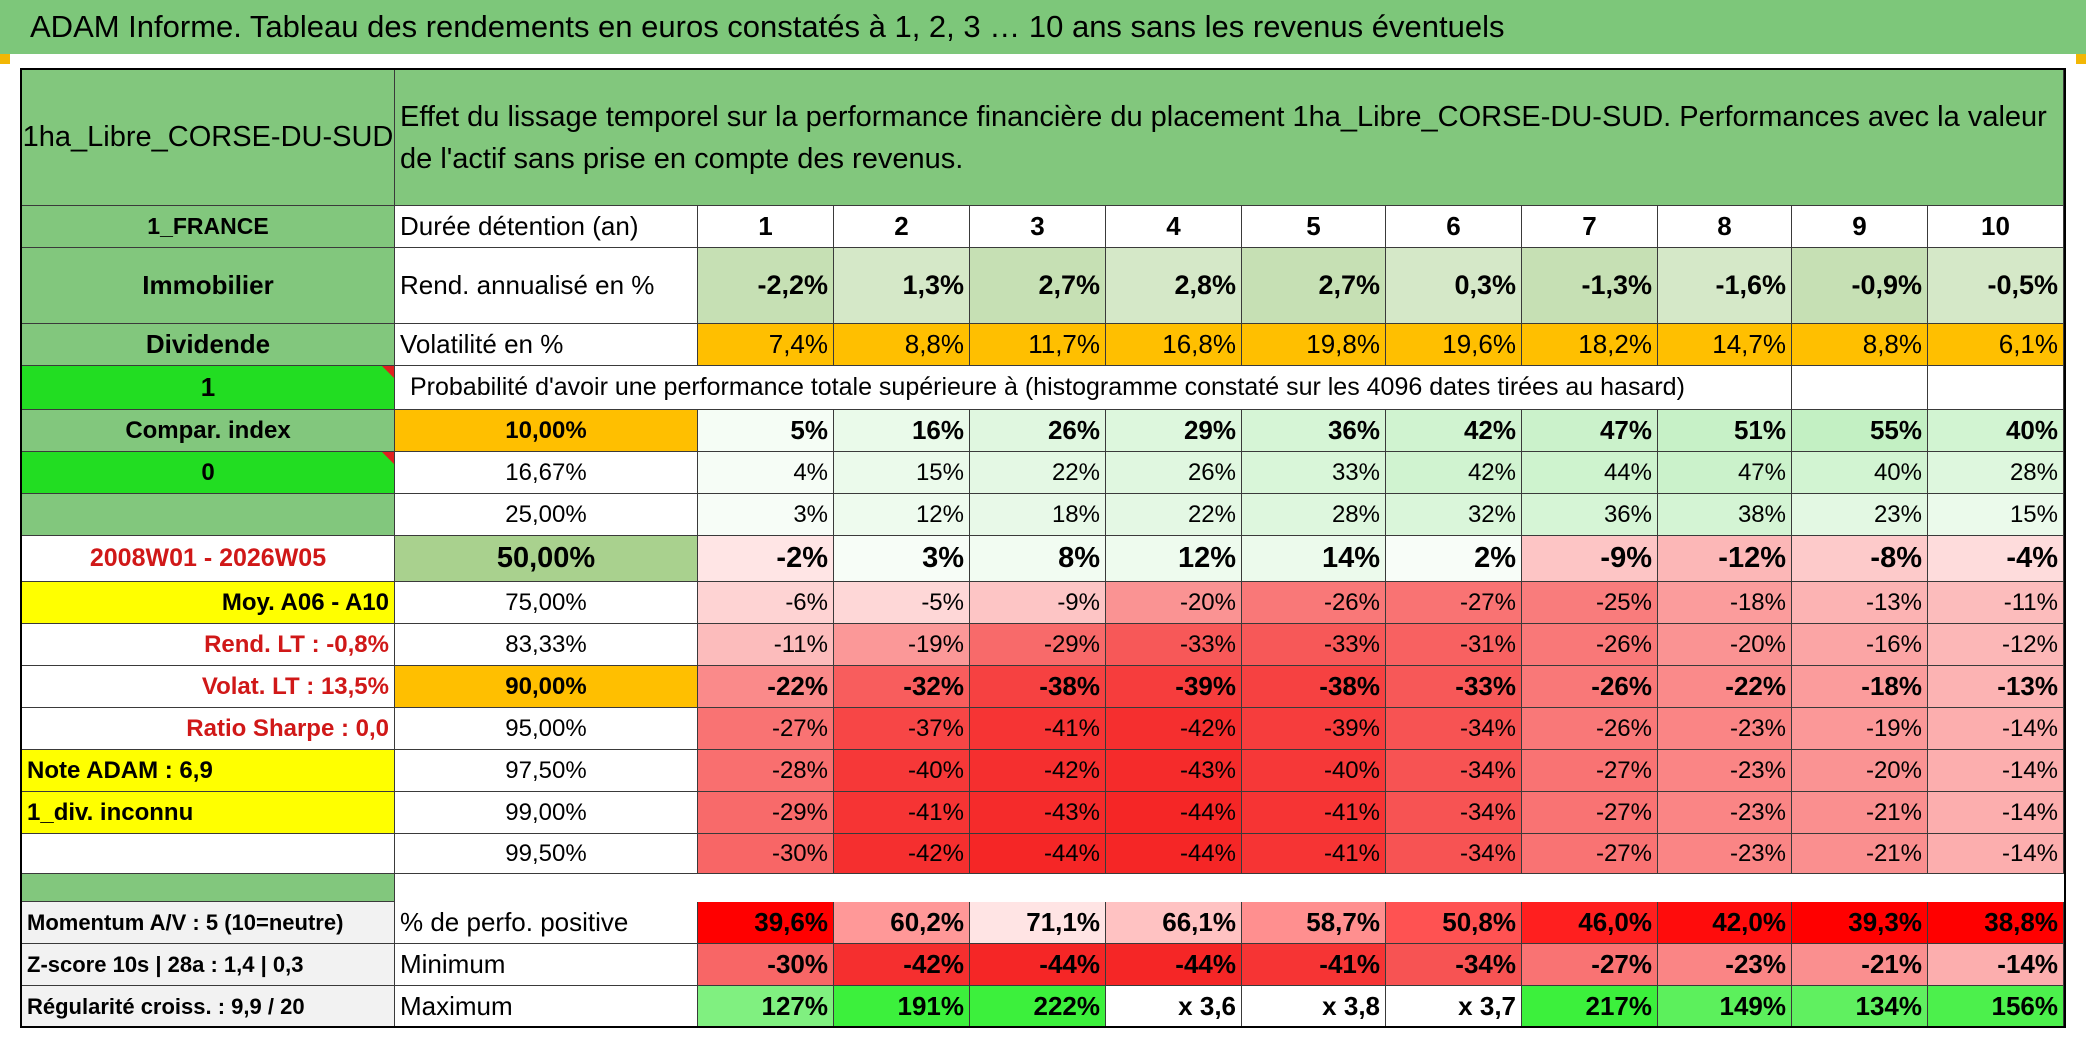  I want to click on quantile-value: 42%, so click(1454, 473).